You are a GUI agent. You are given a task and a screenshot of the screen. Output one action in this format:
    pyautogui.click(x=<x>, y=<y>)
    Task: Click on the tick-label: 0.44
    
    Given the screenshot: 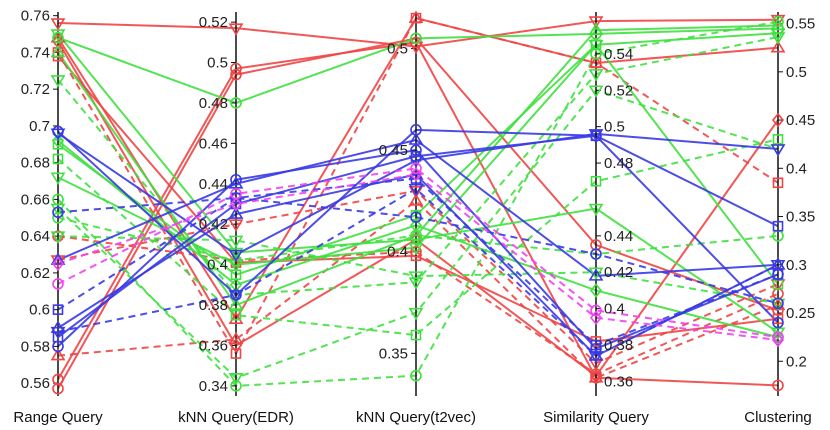 What is the action you would take?
    pyautogui.click(x=618, y=236)
    